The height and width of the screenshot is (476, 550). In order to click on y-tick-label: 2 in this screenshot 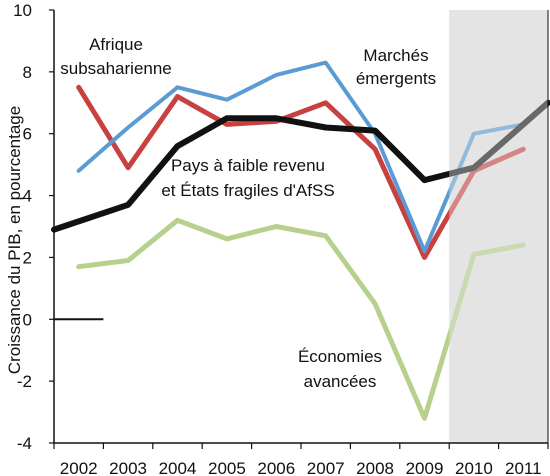, I will do `click(27, 257)`.